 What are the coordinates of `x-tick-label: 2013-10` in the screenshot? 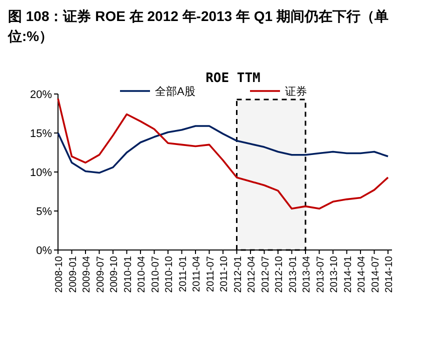 It's located at (334, 274).